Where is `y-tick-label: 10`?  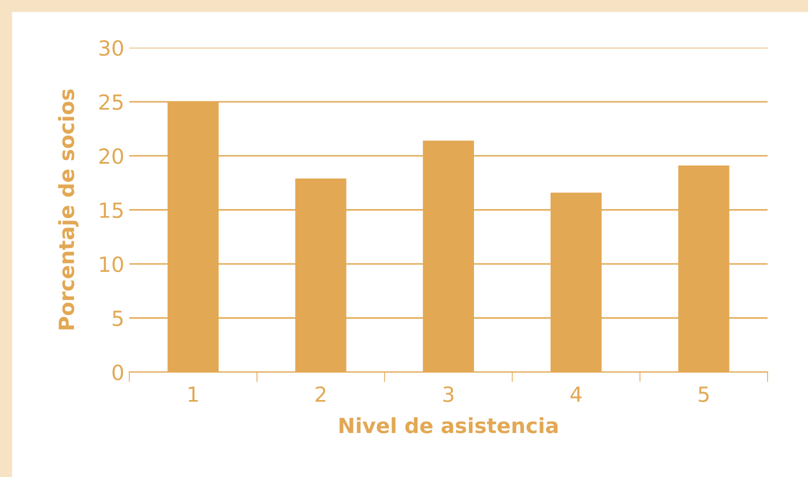
y-tick-label: 10 is located at coordinates (112, 264).